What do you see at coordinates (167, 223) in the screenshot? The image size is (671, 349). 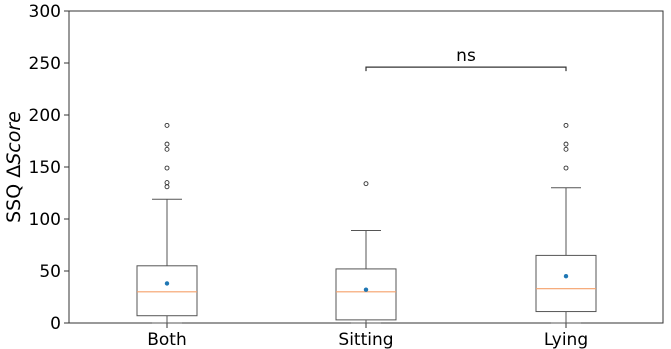 I see `box-both` at bounding box center [167, 223].